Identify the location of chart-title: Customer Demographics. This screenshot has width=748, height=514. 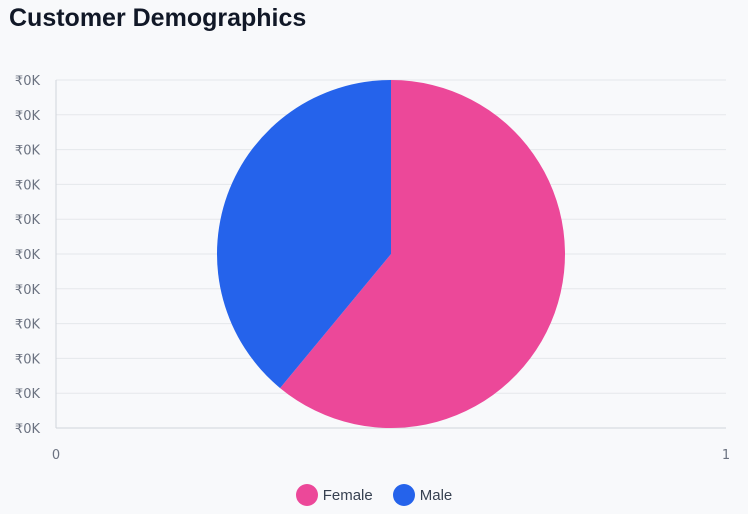
(158, 18).